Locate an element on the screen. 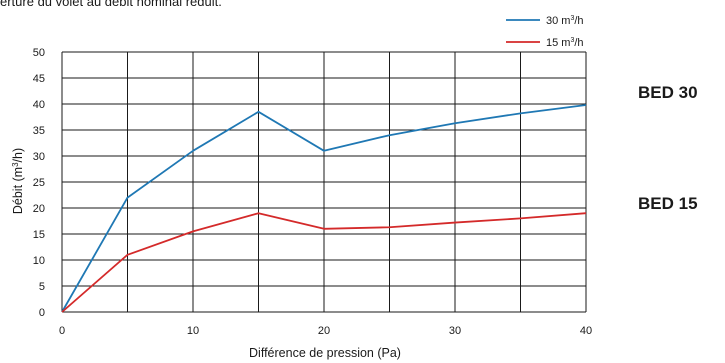 The image size is (725, 363). x-tick-label: 30 is located at coordinates (455, 331).